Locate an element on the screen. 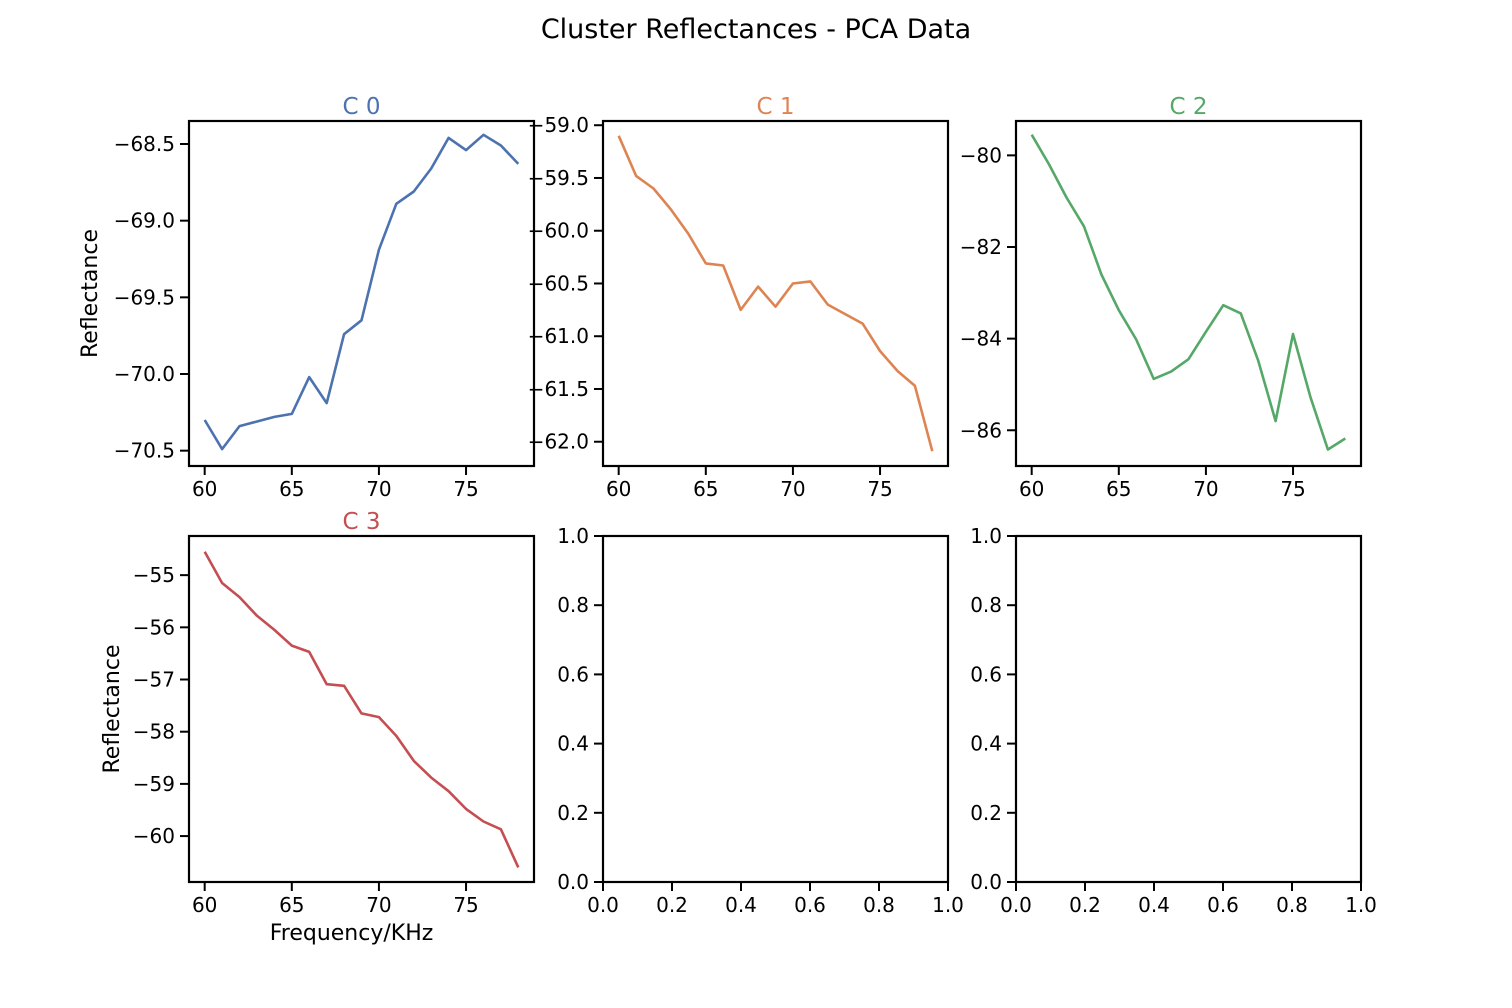  y-tick-label: −80 is located at coordinates (981, 155).